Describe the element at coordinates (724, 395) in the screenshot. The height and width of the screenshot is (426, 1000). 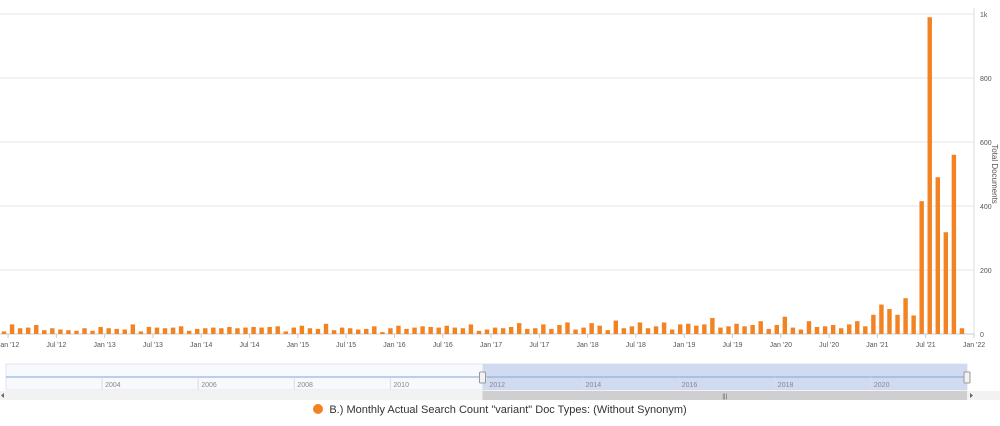
I see `scrollbar-thumb` at that location.